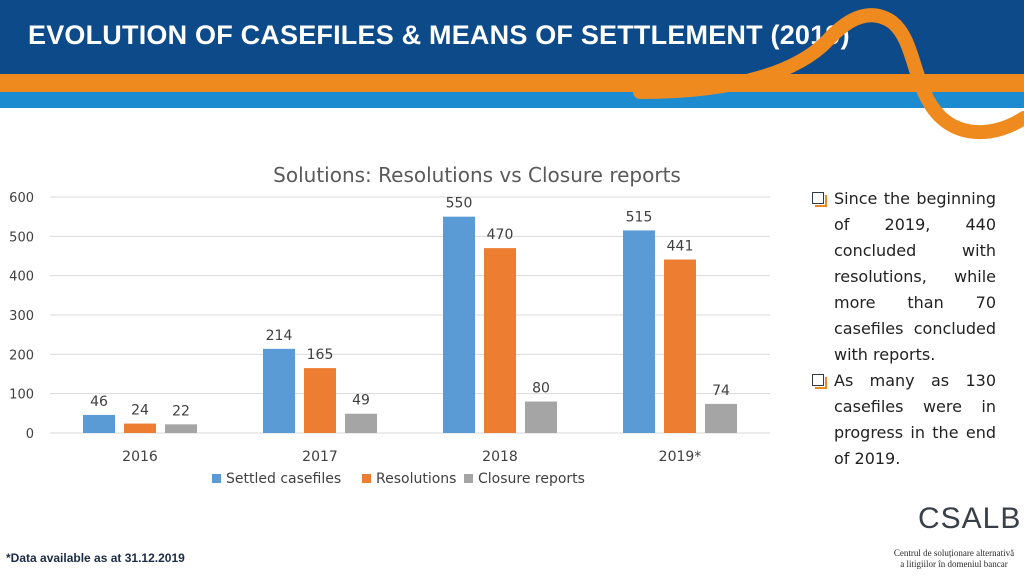  I want to click on data-label: 470, so click(500, 235).